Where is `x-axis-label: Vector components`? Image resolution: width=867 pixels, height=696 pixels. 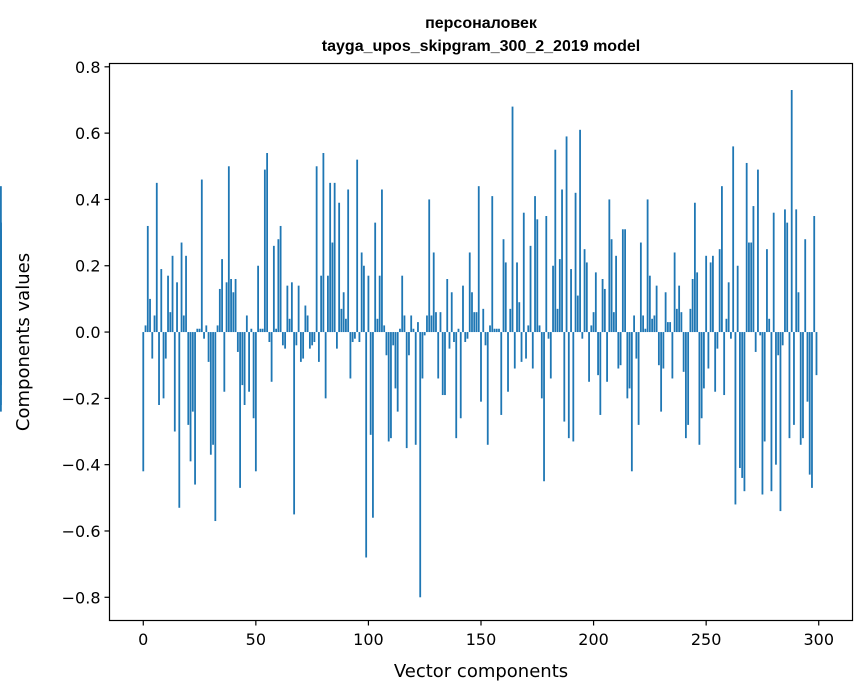 x-axis-label: Vector components is located at coordinates (481, 671).